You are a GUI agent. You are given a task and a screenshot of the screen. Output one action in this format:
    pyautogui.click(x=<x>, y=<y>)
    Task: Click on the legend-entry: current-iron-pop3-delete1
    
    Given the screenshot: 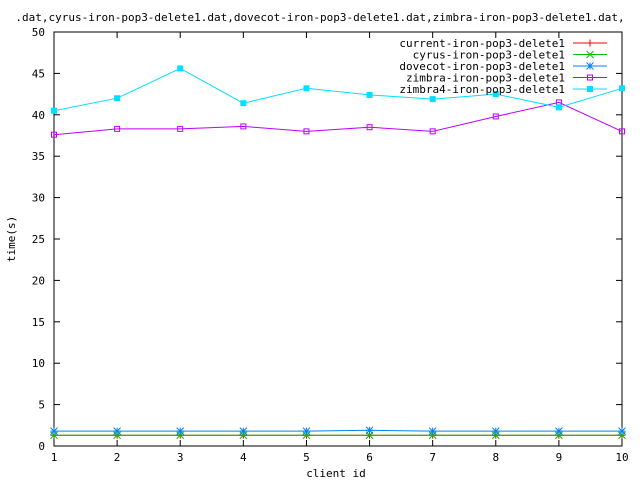 What is the action you would take?
    pyautogui.click(x=503, y=43)
    